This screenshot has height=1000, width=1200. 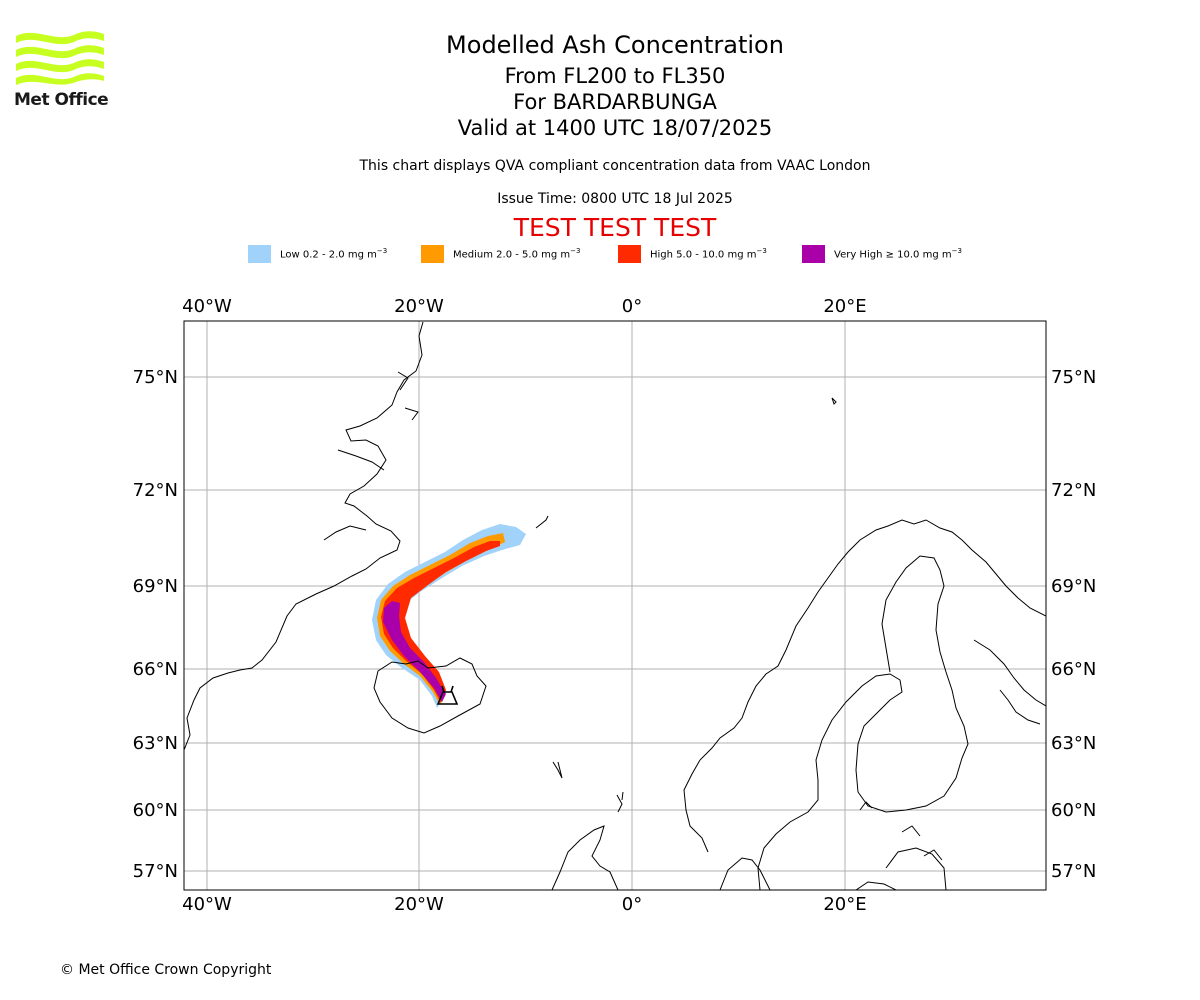 What do you see at coordinates (615, 102) in the screenshot?
I see `volcano-name: For BARDARBUNGA` at bounding box center [615, 102].